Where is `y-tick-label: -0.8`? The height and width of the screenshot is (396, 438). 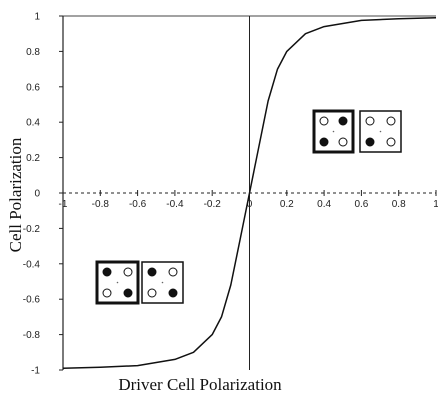 y-tick-label: -0.8 is located at coordinates (32, 335).